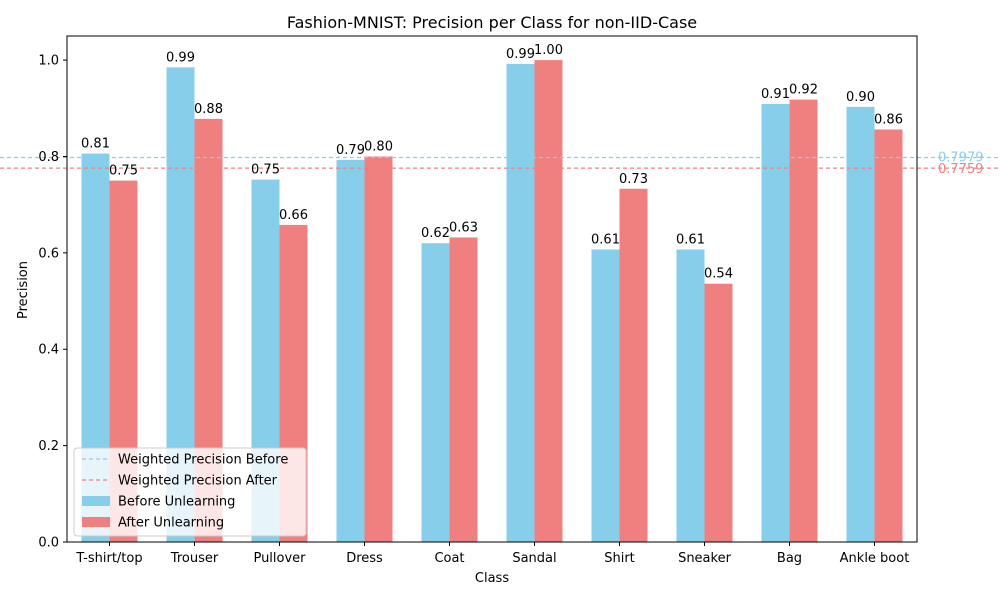 This screenshot has width=1000, height=600. I want to click on bar-value-label: 0.63, so click(463, 227).